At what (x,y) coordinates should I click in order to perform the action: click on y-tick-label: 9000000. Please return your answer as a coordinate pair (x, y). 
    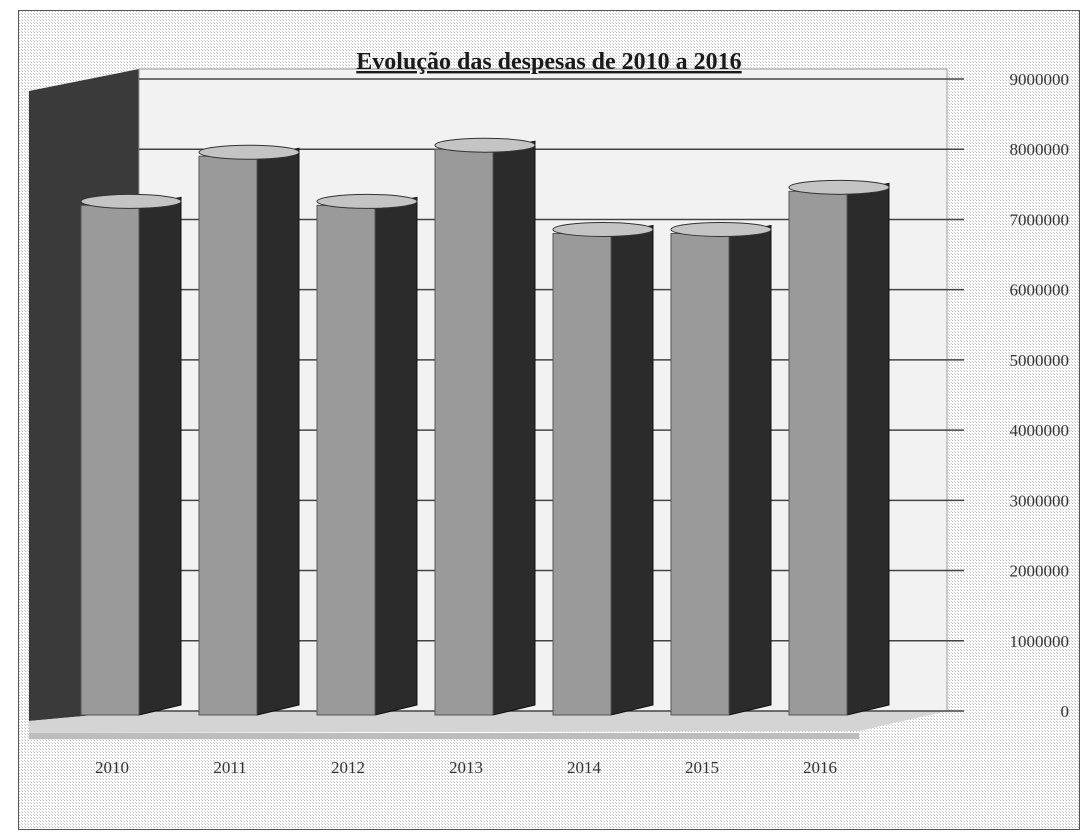
    Looking at the image, I should click on (1040, 79).